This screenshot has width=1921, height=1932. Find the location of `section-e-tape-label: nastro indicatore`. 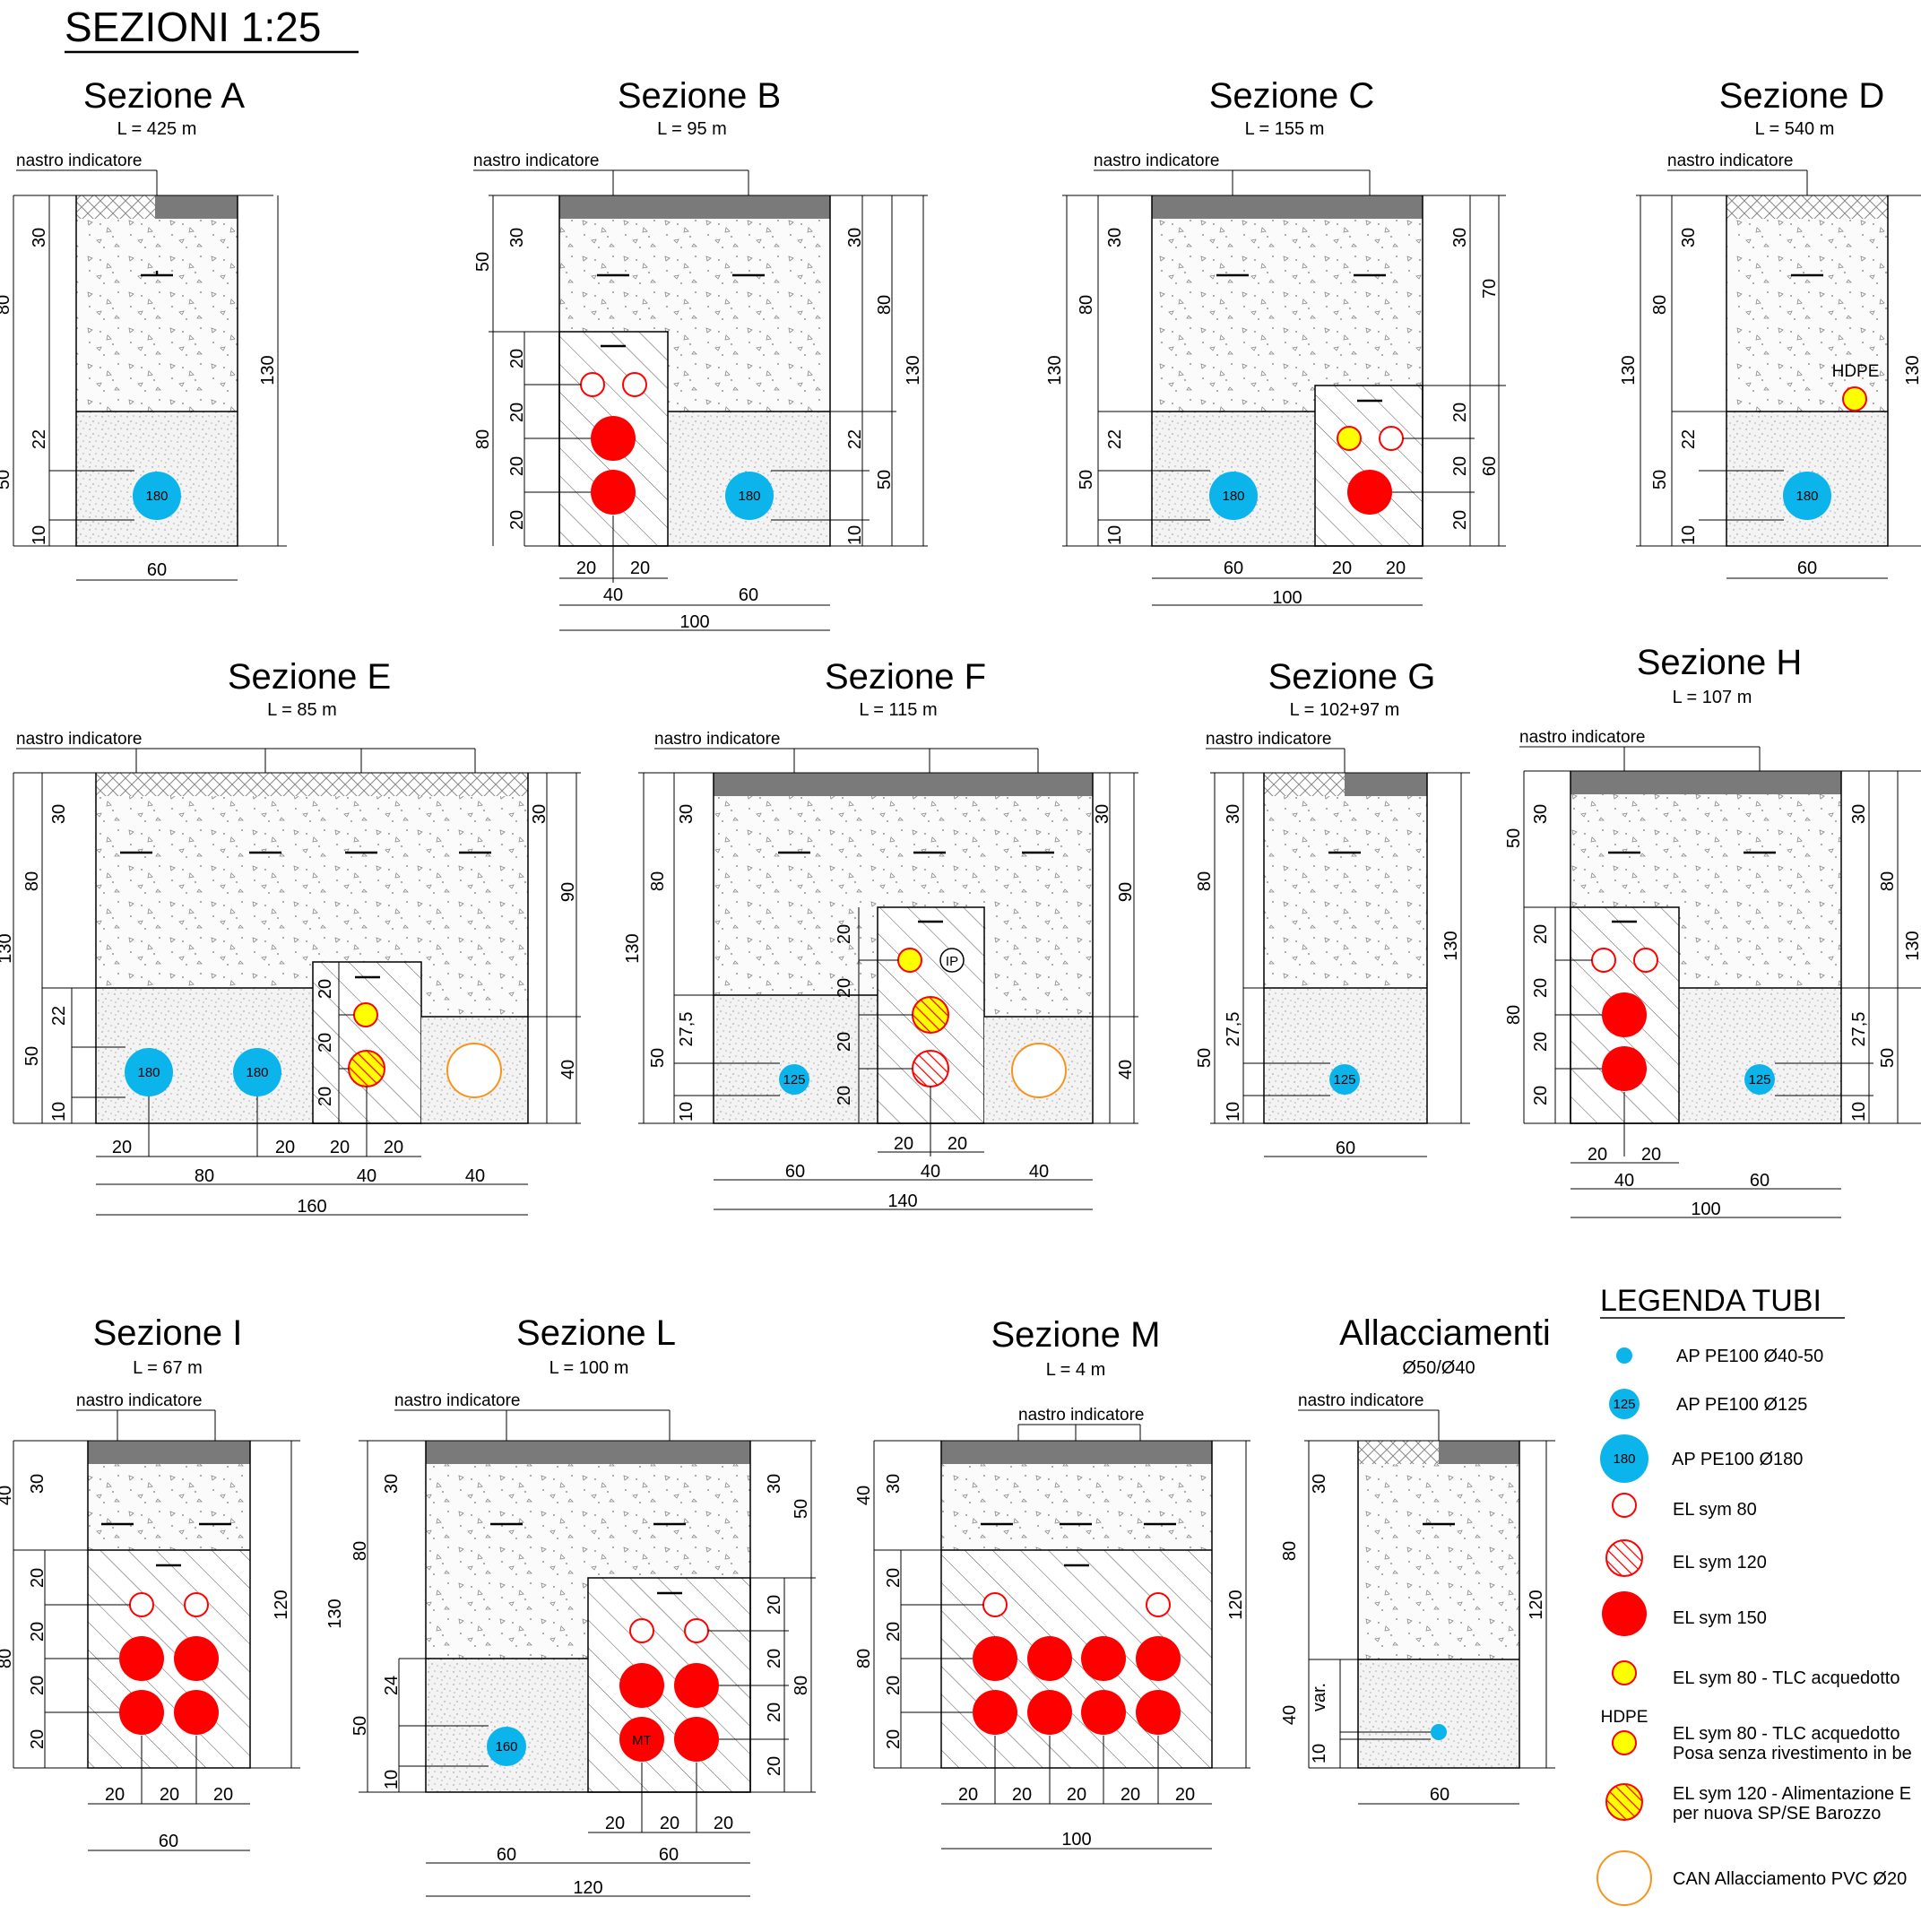

section-e-tape-label: nastro indicatore is located at coordinates (79, 739).